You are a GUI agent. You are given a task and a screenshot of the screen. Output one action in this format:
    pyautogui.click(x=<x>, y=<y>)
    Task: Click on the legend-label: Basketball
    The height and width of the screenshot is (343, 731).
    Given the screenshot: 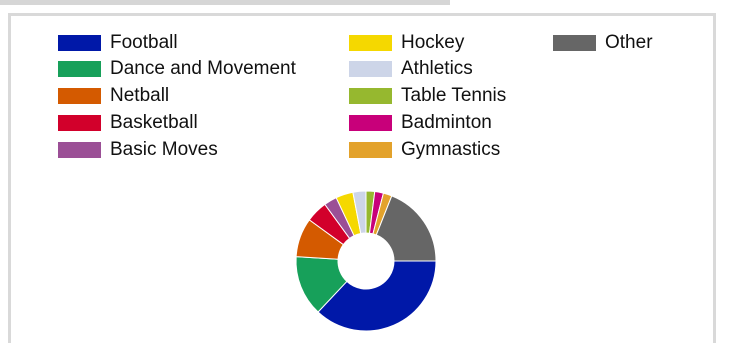 What is the action you would take?
    pyautogui.click(x=154, y=122)
    